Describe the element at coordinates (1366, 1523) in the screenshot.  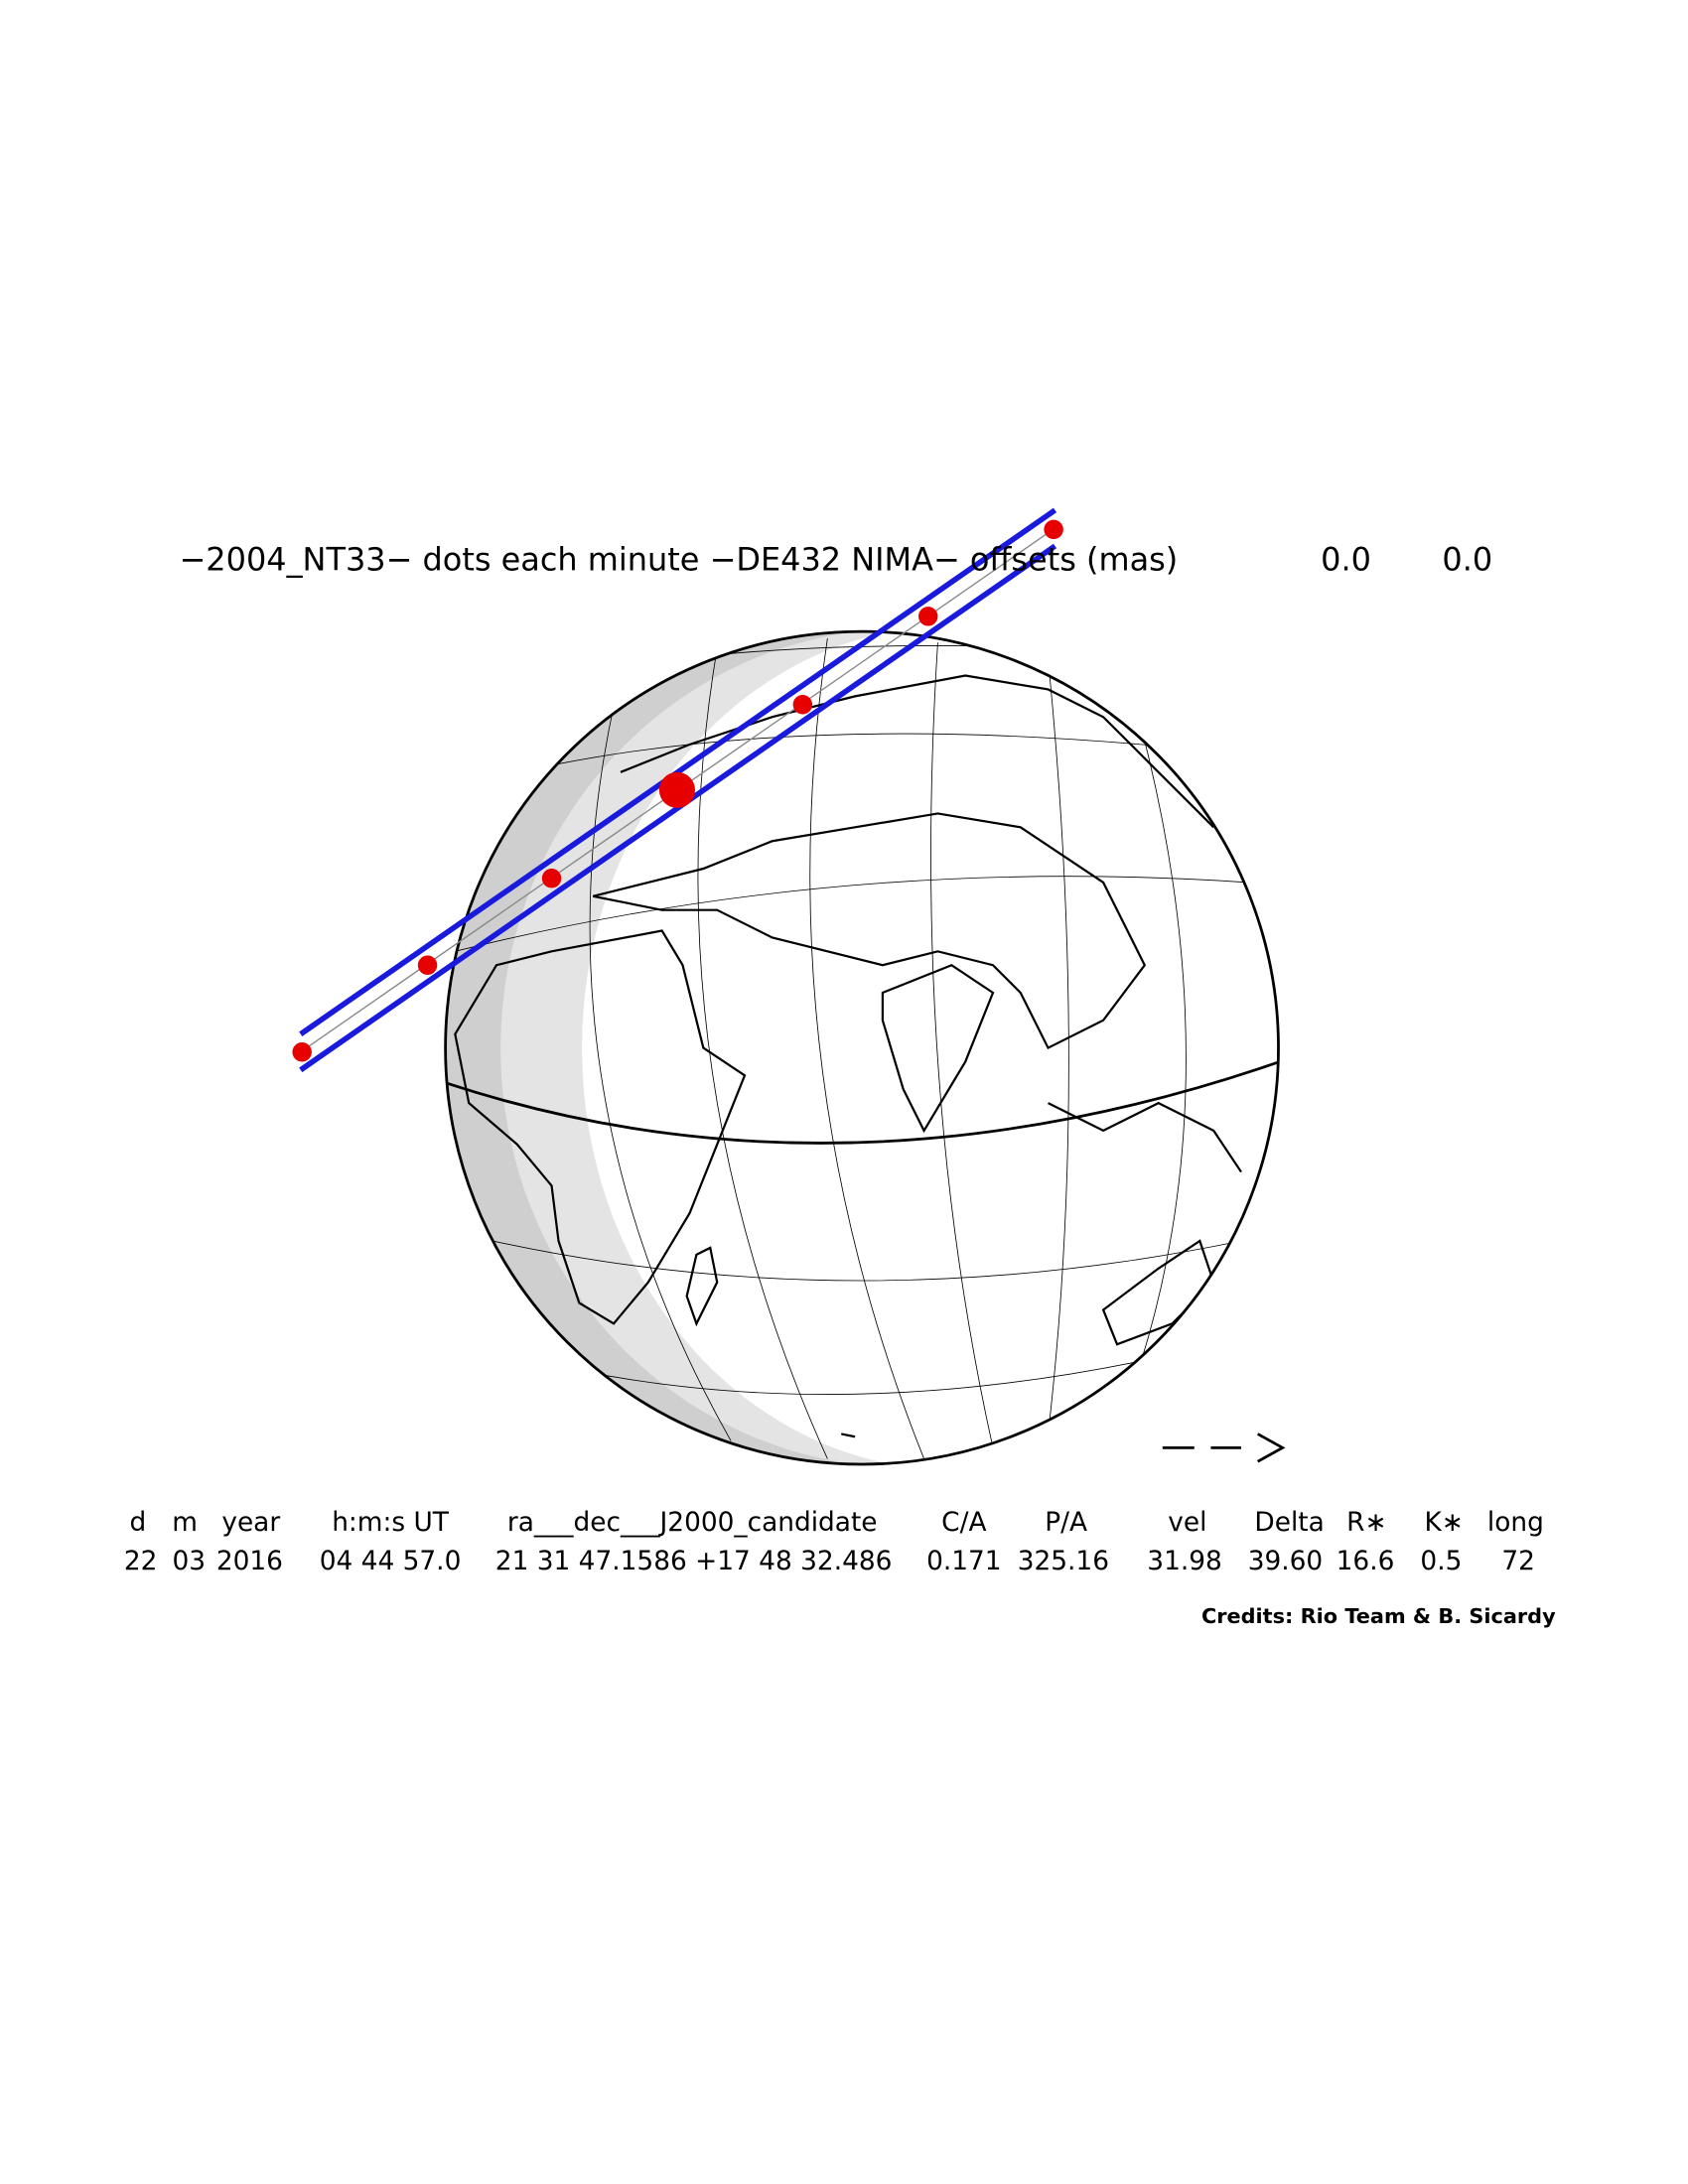
I see `table-header: R∗` at that location.